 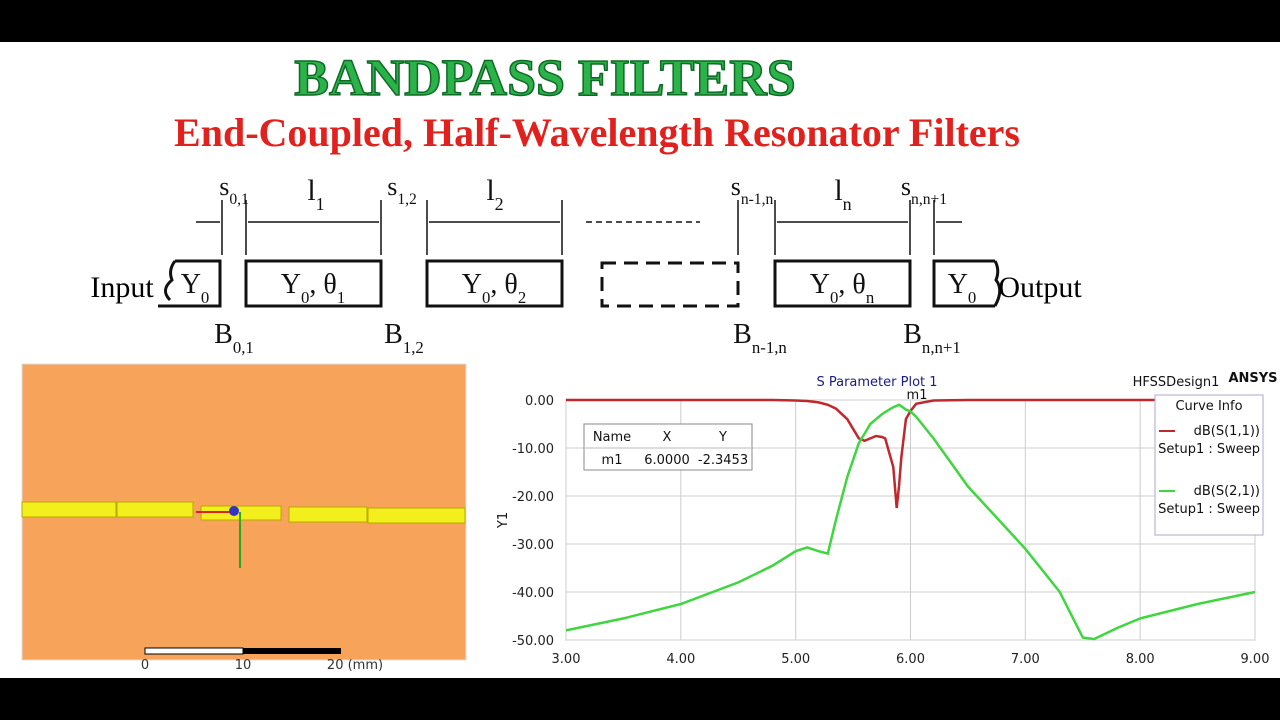 What do you see at coordinates (722, 437) in the screenshot?
I see `marker-table-header: Y` at bounding box center [722, 437].